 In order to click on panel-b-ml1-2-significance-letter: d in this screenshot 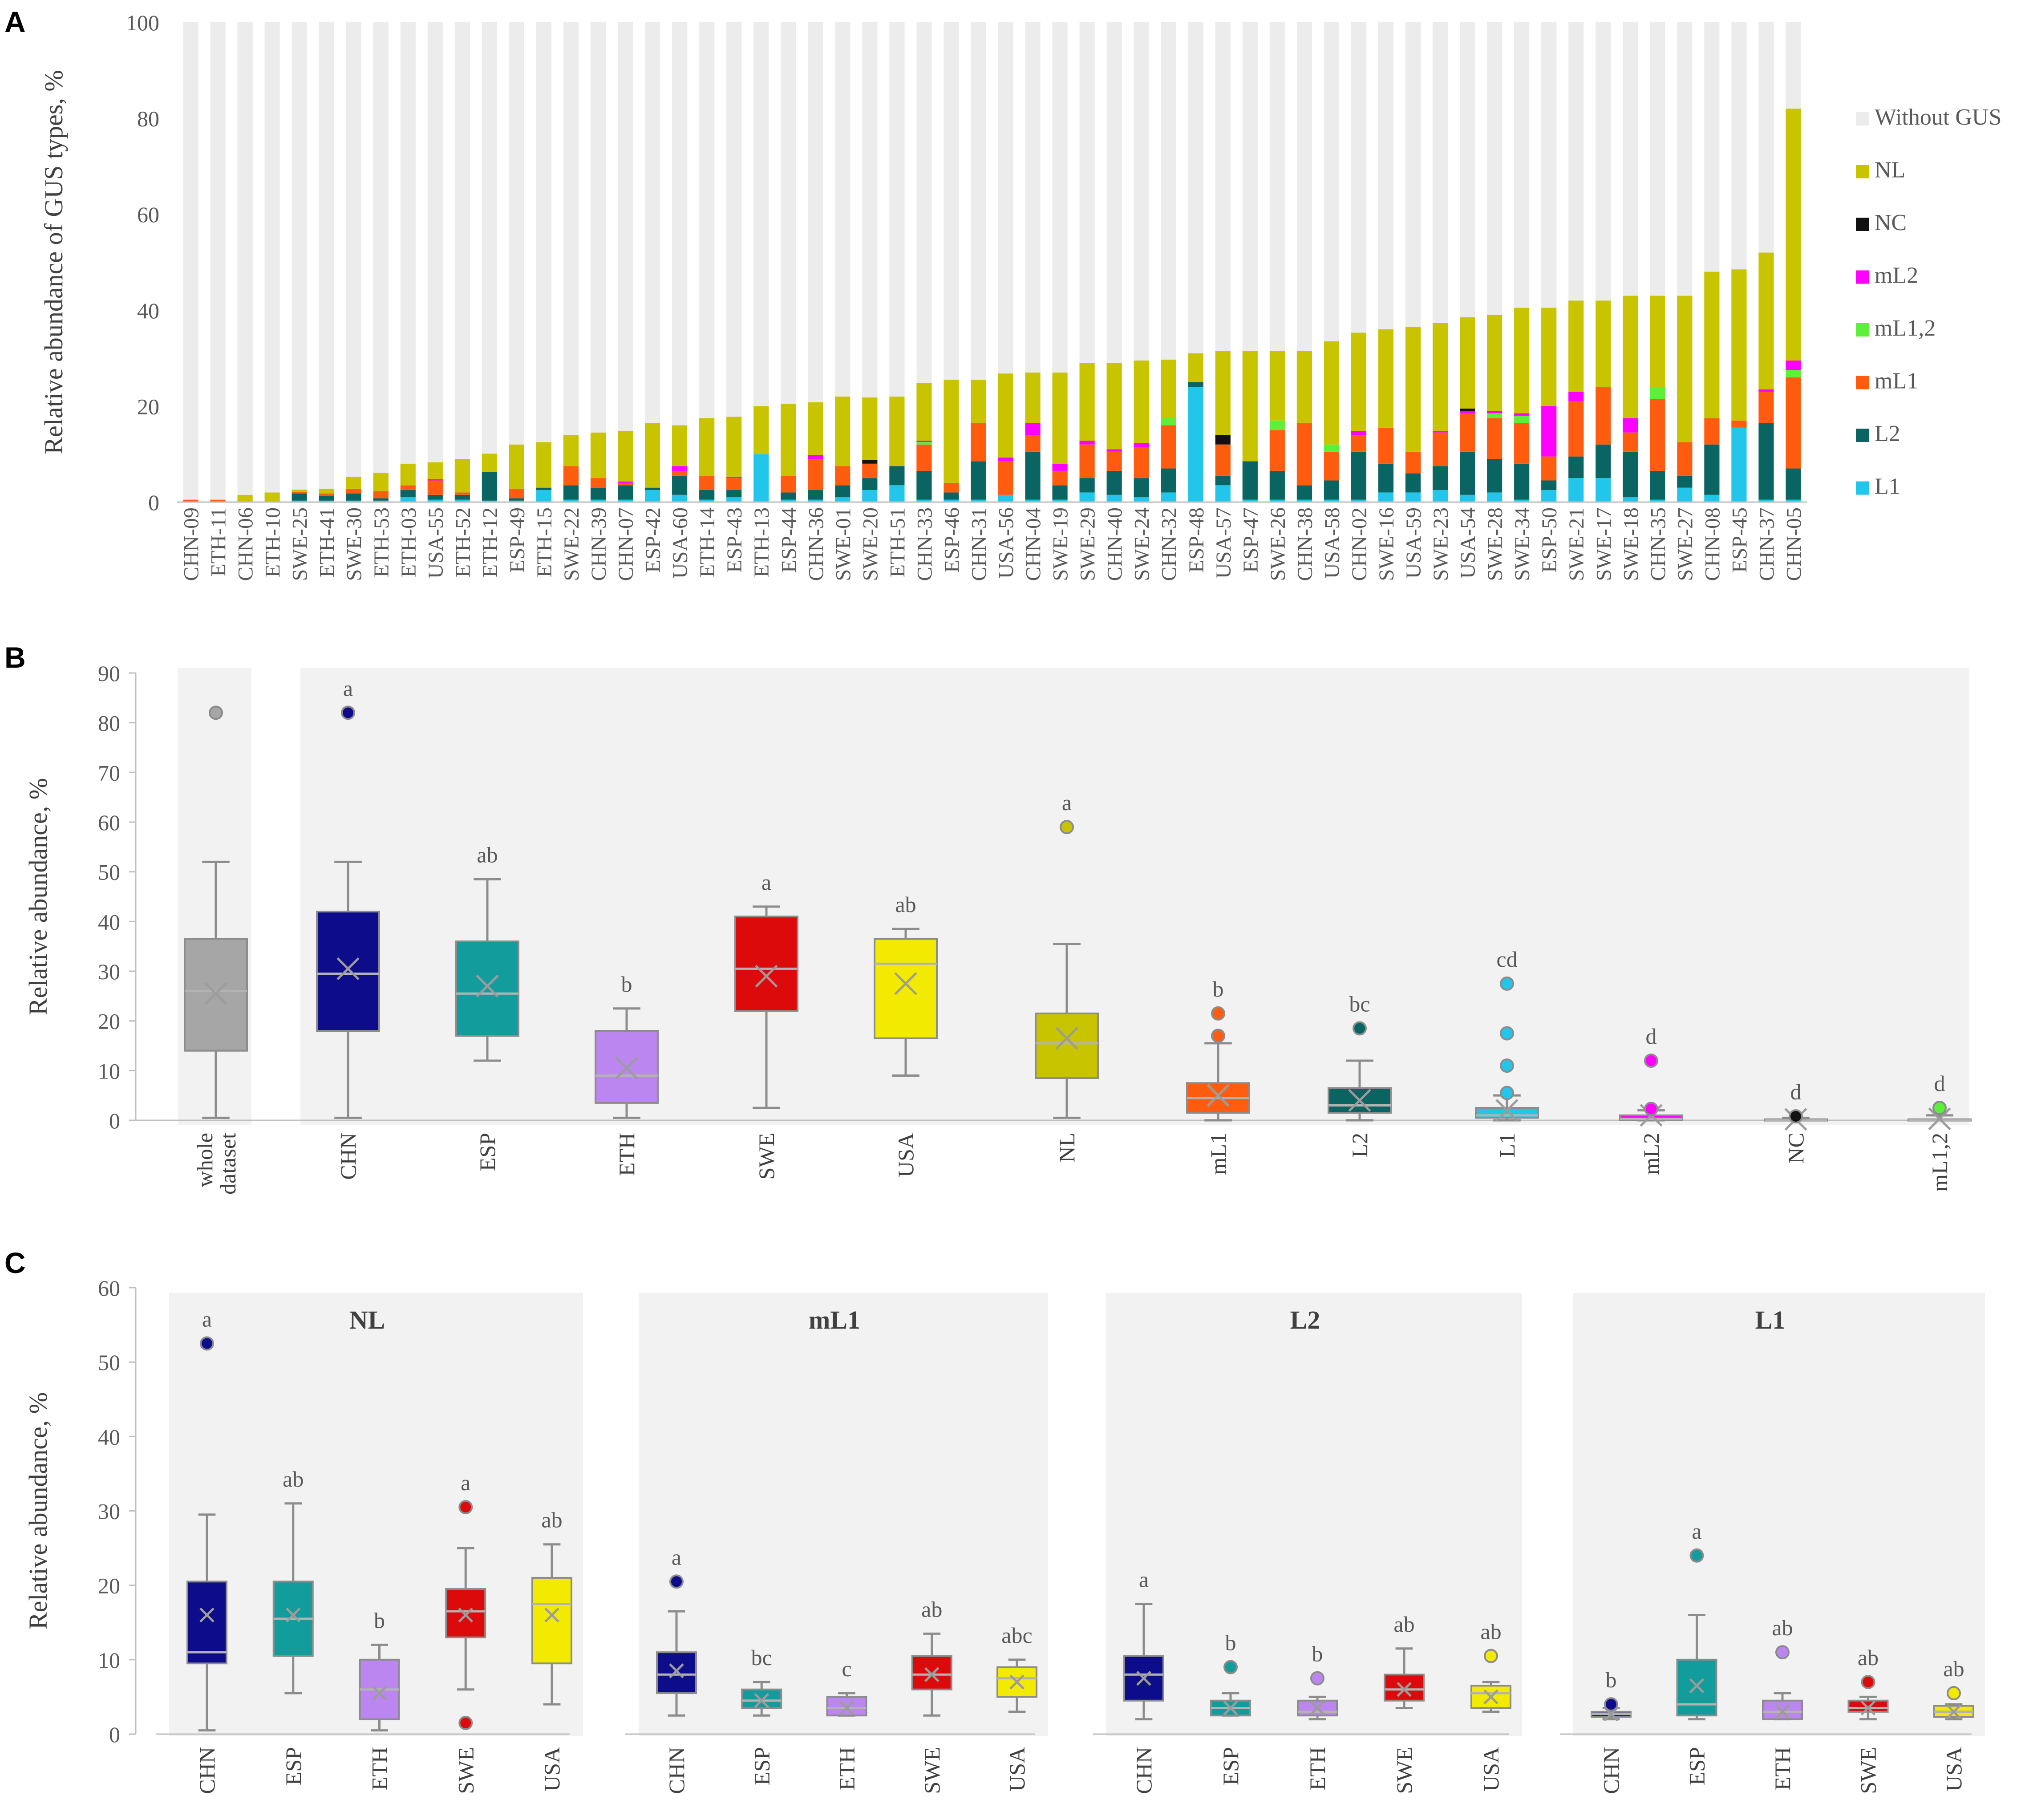, I will do `click(1940, 1083)`.